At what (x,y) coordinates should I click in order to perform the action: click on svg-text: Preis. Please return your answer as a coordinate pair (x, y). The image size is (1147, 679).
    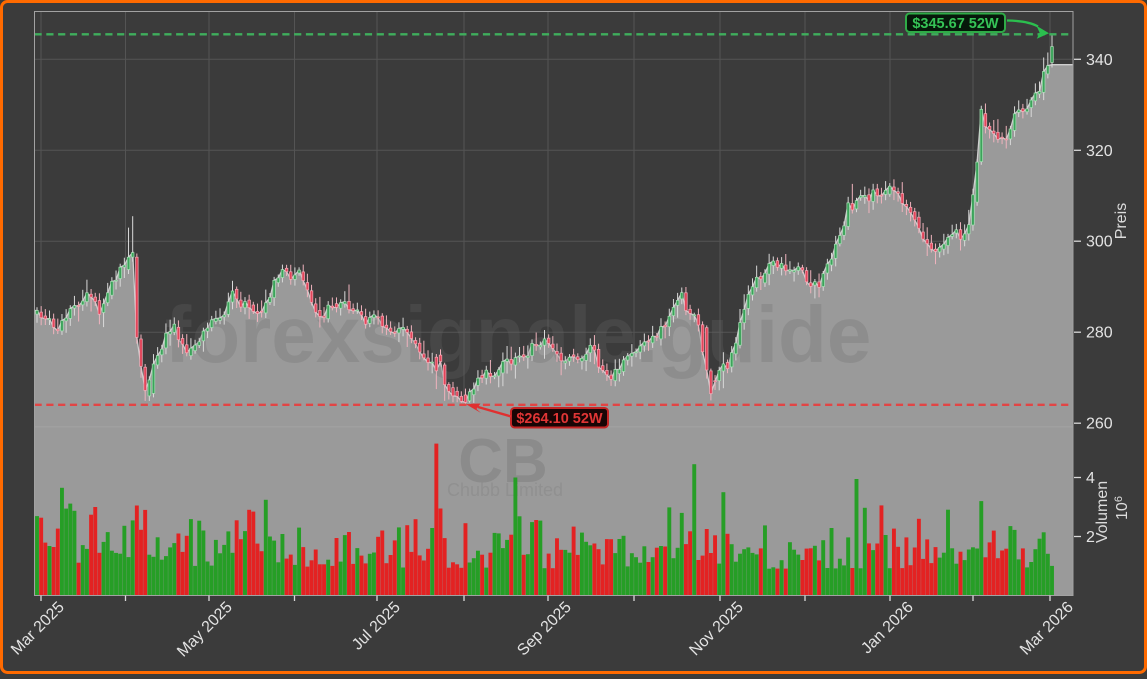
    Looking at the image, I should click on (1121, 221).